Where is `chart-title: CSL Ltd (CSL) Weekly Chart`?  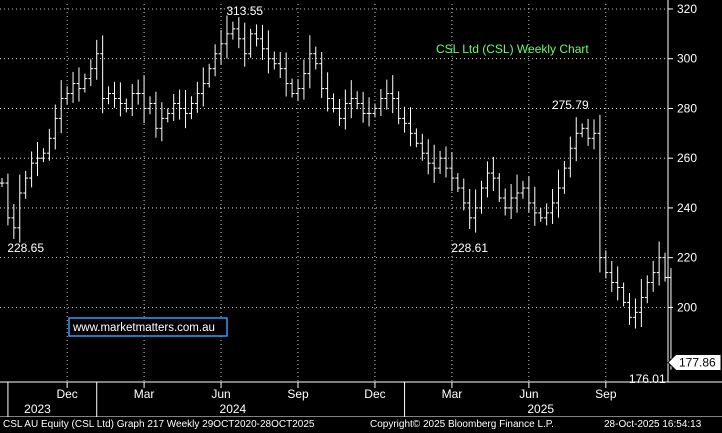 chart-title: CSL Ltd (CSL) Weekly Chart is located at coordinates (512, 49).